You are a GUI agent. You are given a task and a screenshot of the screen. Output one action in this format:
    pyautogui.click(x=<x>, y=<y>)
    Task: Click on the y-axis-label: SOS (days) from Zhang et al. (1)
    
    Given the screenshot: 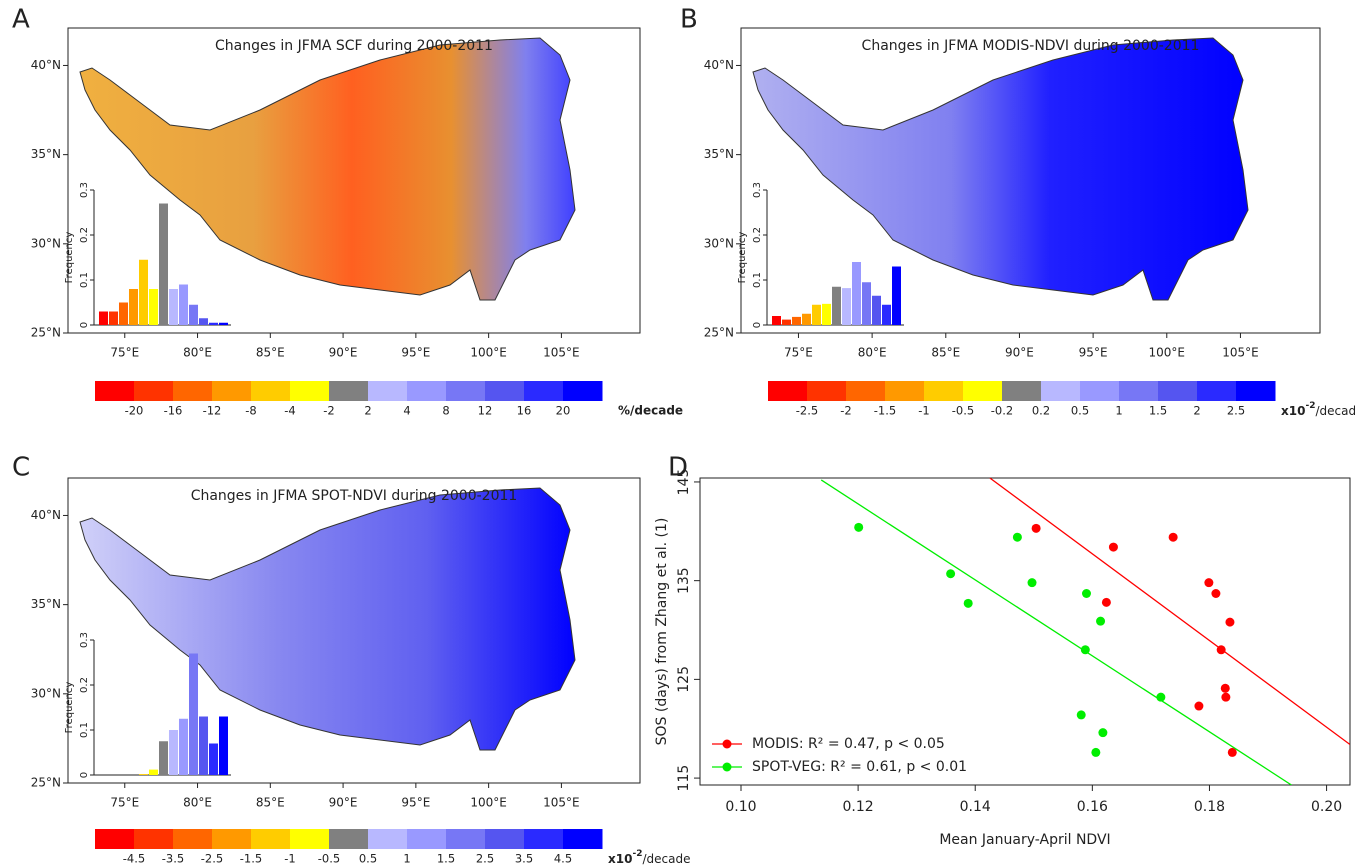 What is the action you would take?
    pyautogui.click(x=662, y=632)
    